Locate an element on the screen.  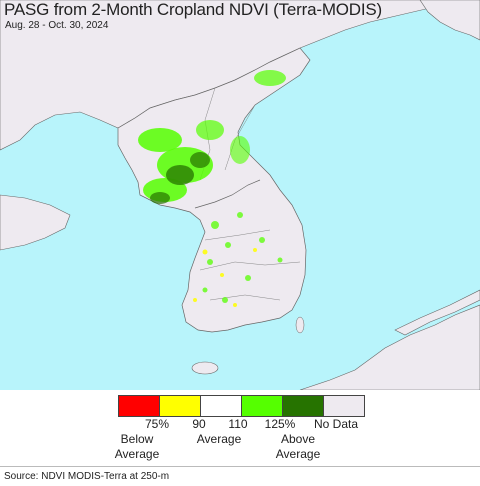
land-japan is located at coordinates (389, 347).